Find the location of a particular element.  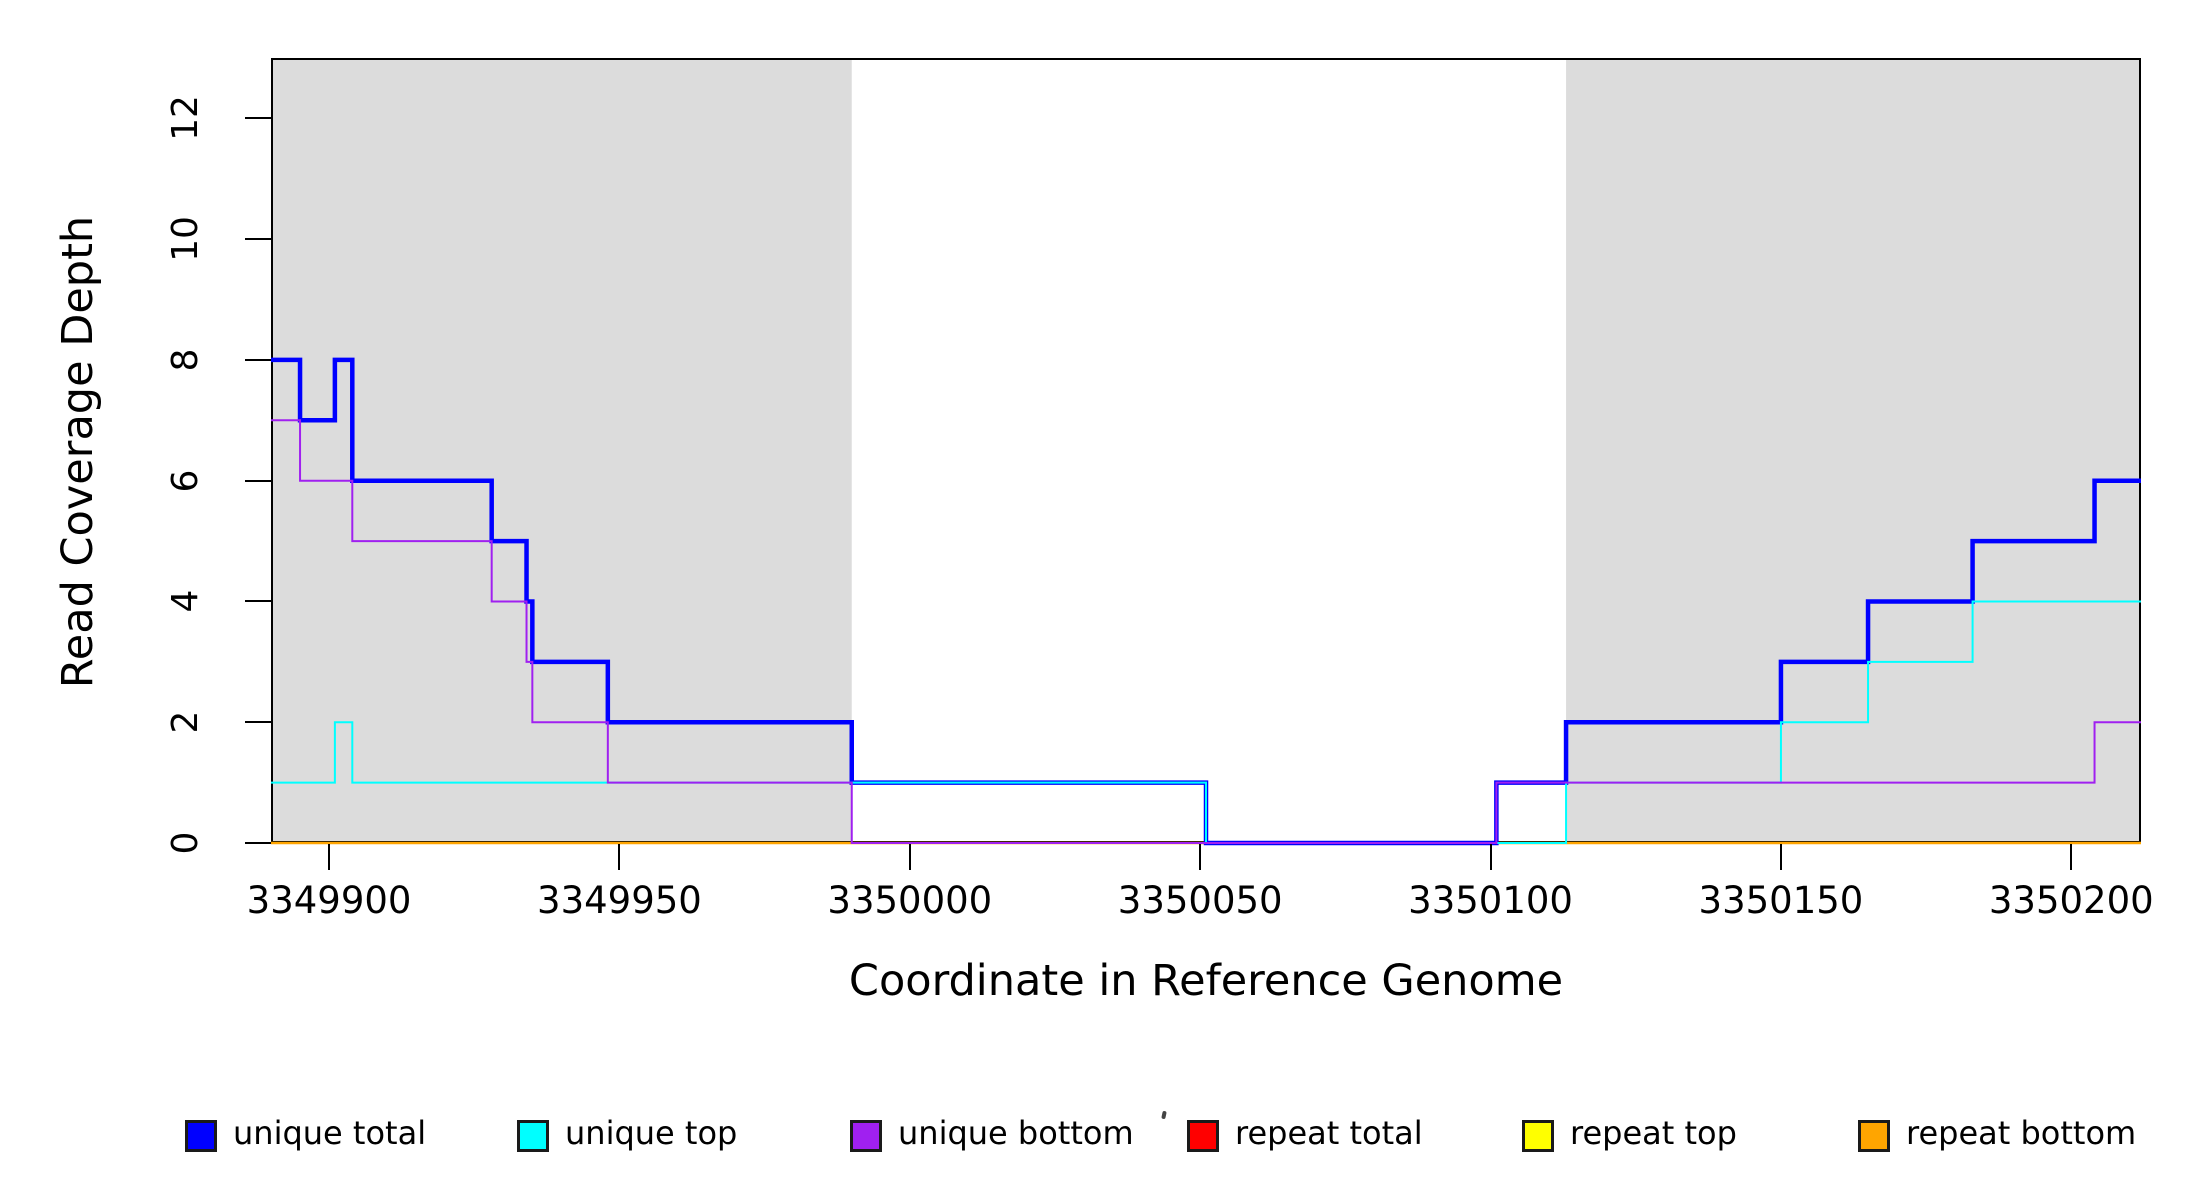

x-tick-label: 3350100 is located at coordinates (1490, 900).